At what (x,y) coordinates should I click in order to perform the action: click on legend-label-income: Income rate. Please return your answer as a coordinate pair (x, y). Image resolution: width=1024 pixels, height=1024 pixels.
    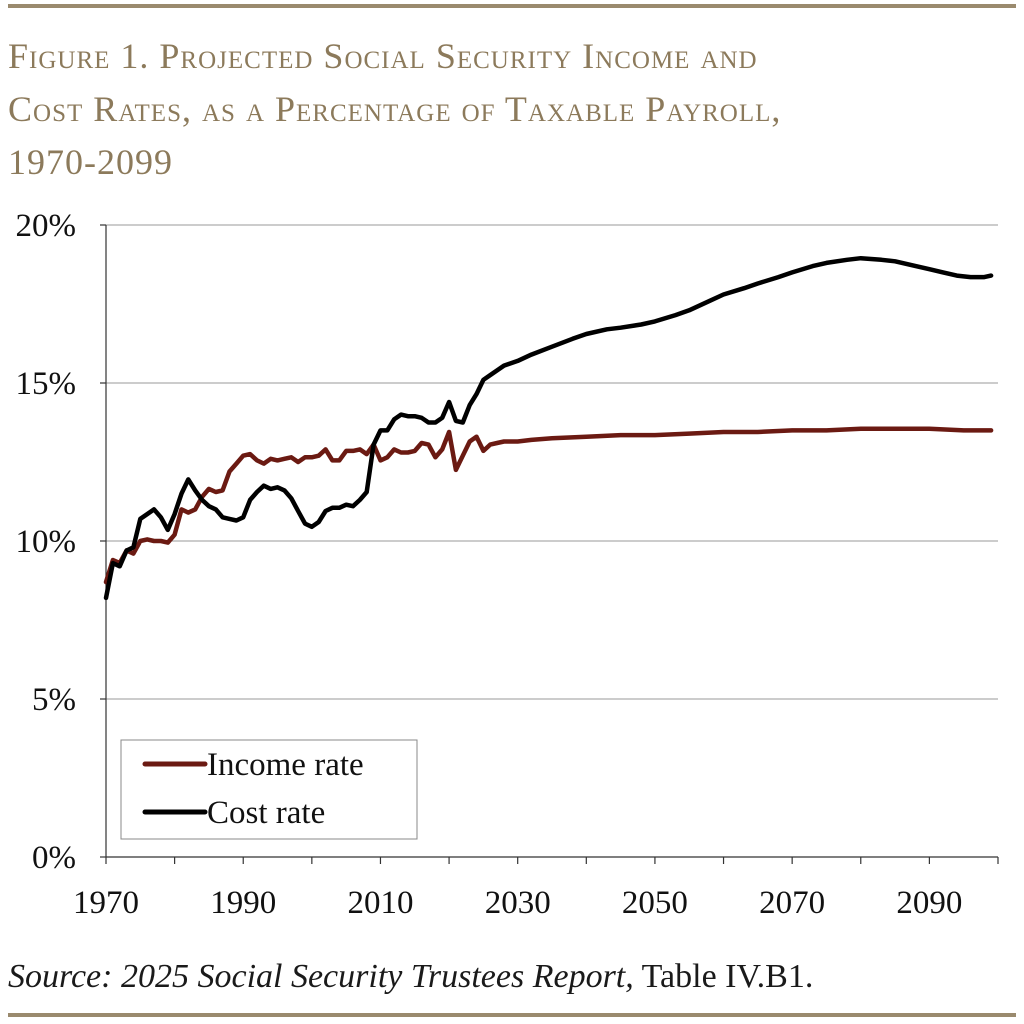
    Looking at the image, I should click on (285, 765).